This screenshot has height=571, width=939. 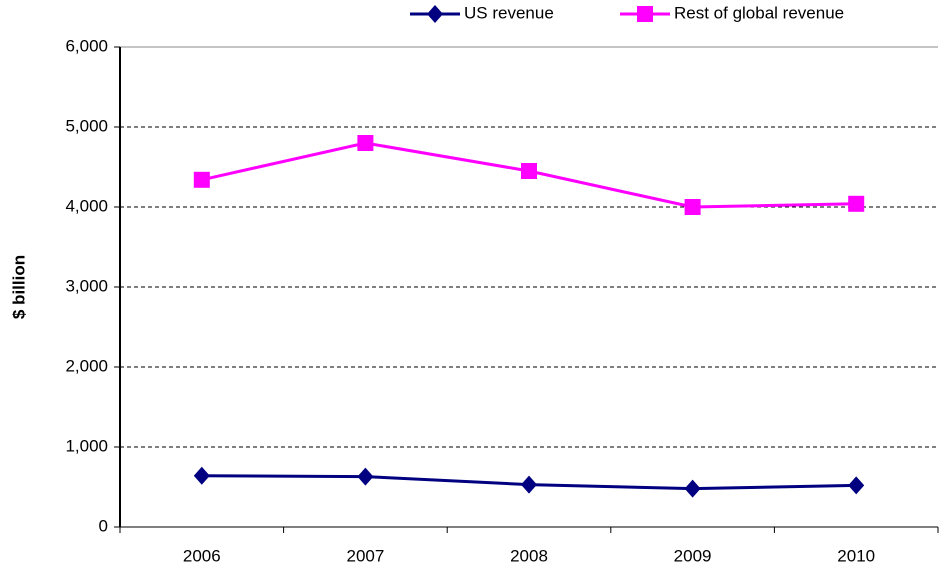 What do you see at coordinates (759, 12) in the screenshot?
I see `legend-label: Rest of global revenue` at bounding box center [759, 12].